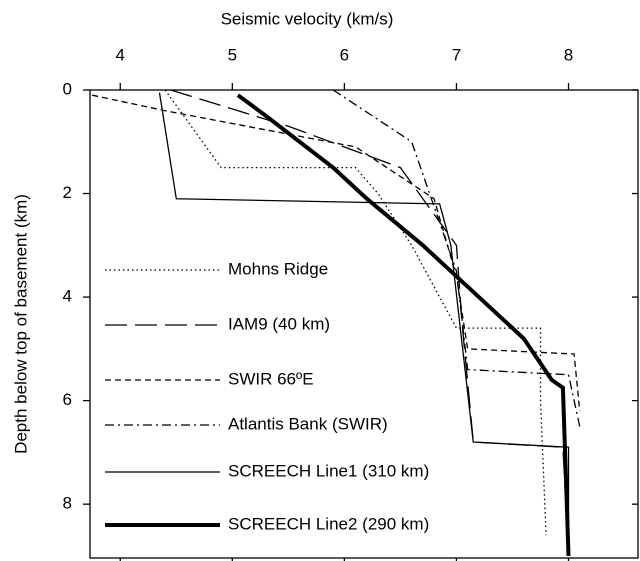 This screenshot has height=561, width=640. What do you see at coordinates (568, 54) in the screenshot?
I see `x-tick-label: 8` at bounding box center [568, 54].